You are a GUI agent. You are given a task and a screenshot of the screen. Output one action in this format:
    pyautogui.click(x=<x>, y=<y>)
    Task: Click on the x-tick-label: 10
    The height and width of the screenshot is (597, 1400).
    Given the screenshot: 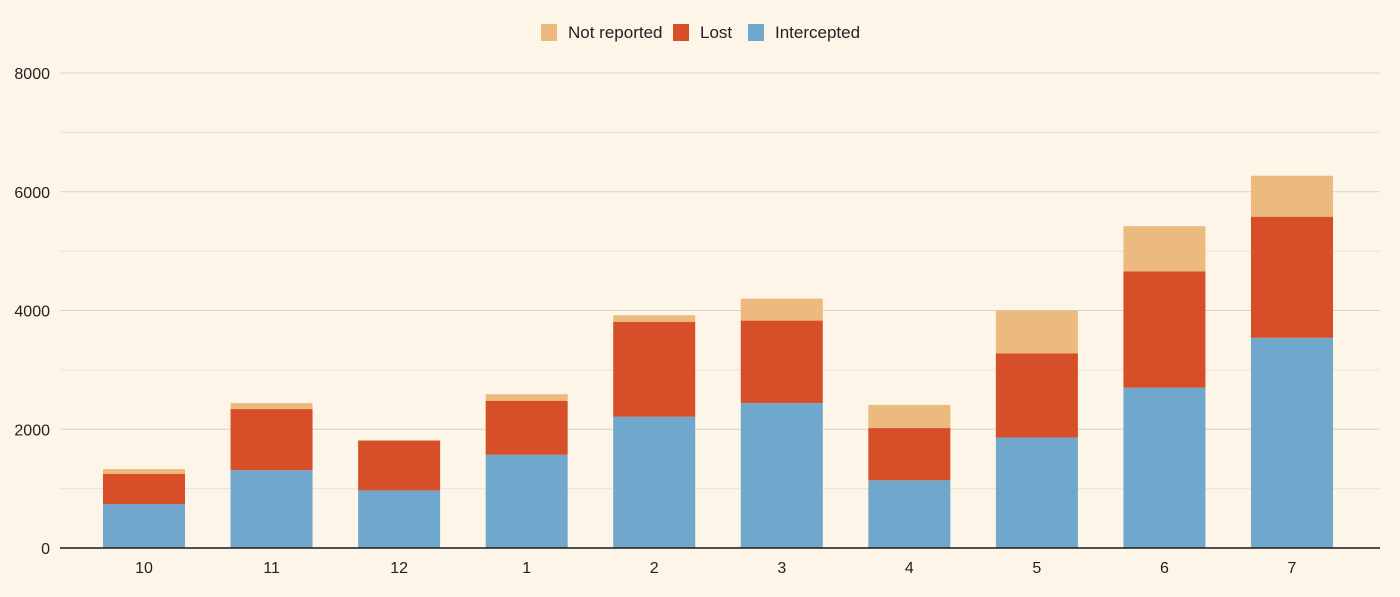 What is the action you would take?
    pyautogui.click(x=144, y=568)
    